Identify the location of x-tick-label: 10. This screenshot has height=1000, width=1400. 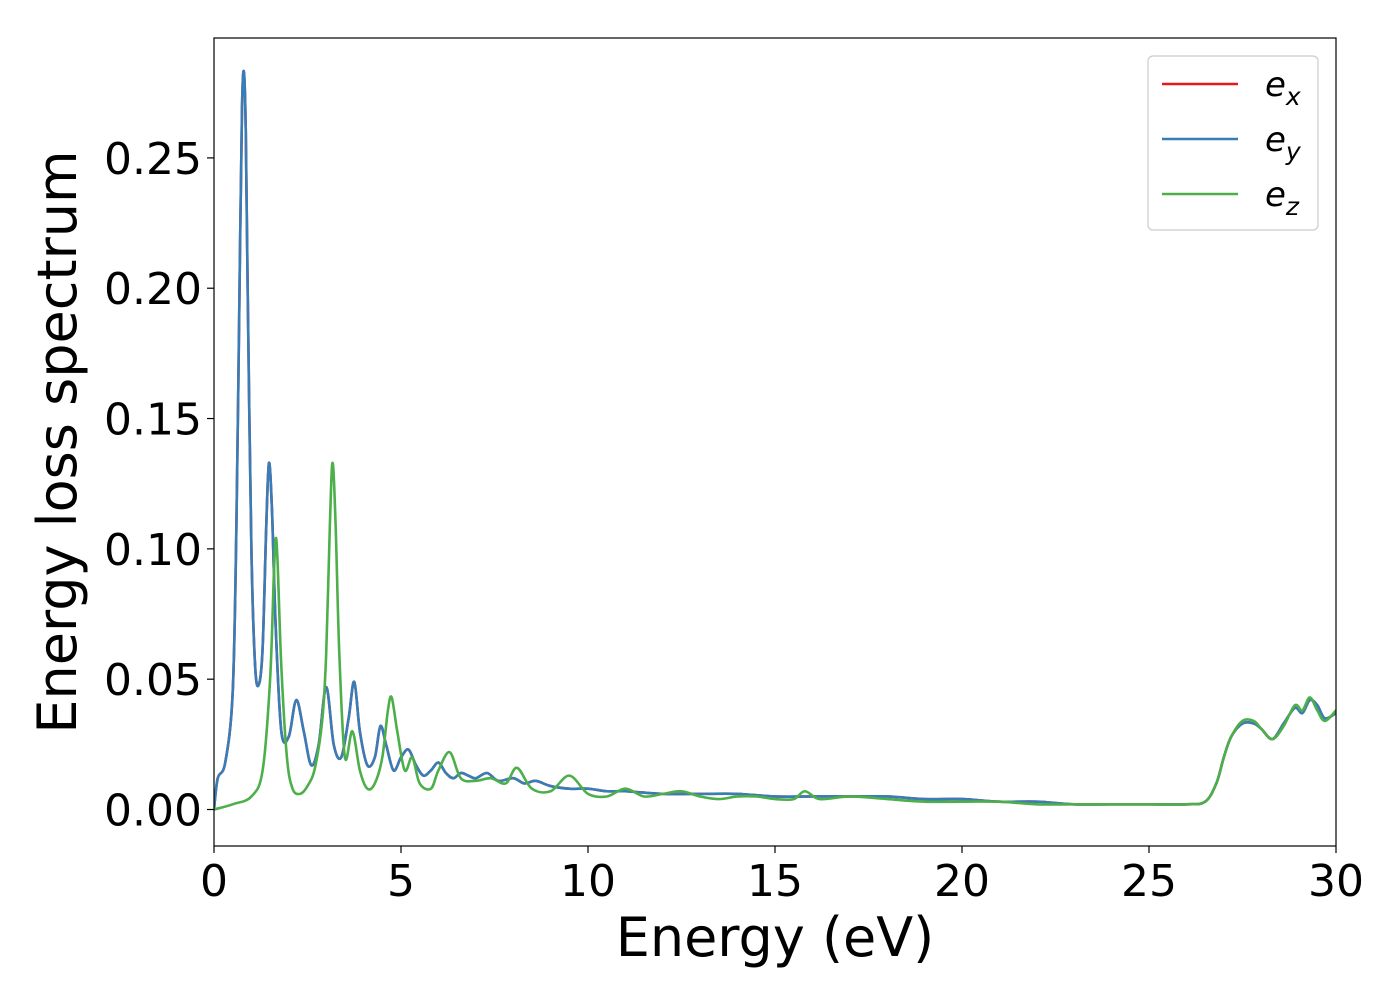
(588, 881).